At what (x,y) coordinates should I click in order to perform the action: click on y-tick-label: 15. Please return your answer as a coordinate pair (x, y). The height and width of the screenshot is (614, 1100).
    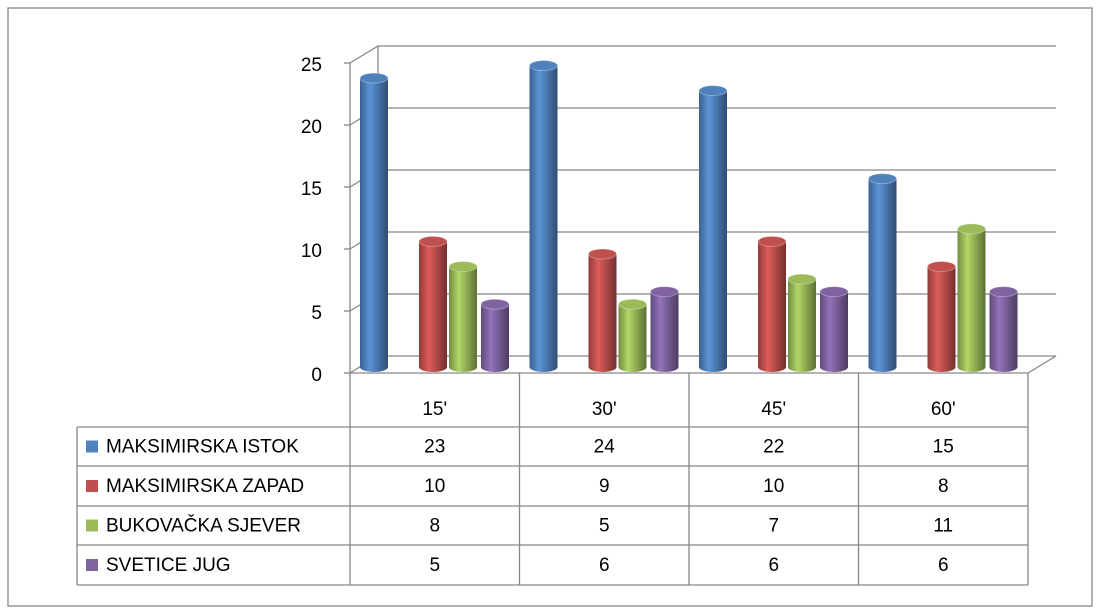
    Looking at the image, I should click on (311, 189).